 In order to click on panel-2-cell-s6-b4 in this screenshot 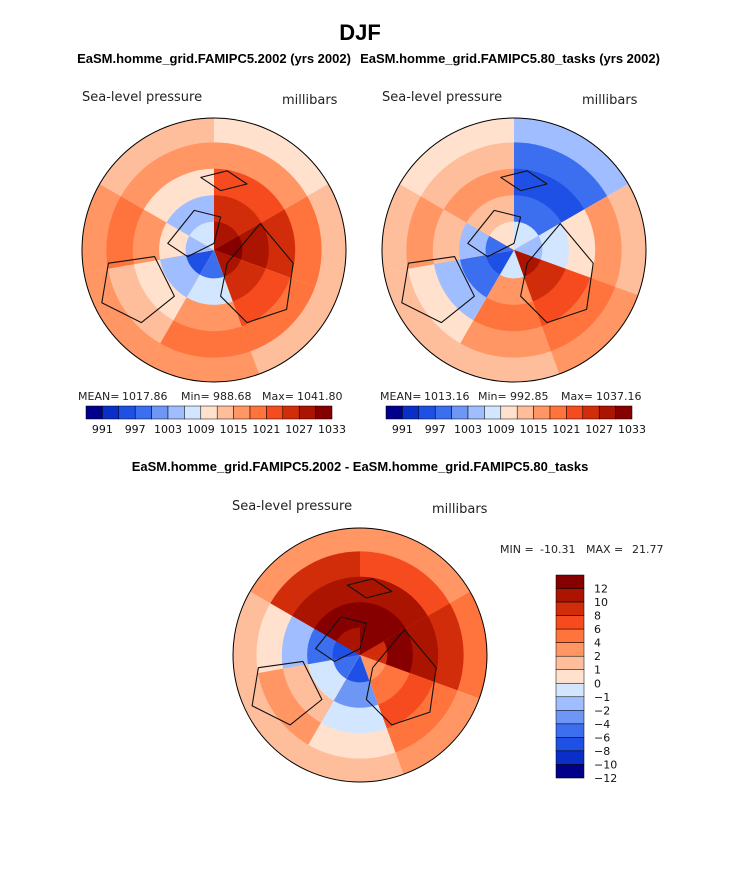, I will do `click(501, 235)`.